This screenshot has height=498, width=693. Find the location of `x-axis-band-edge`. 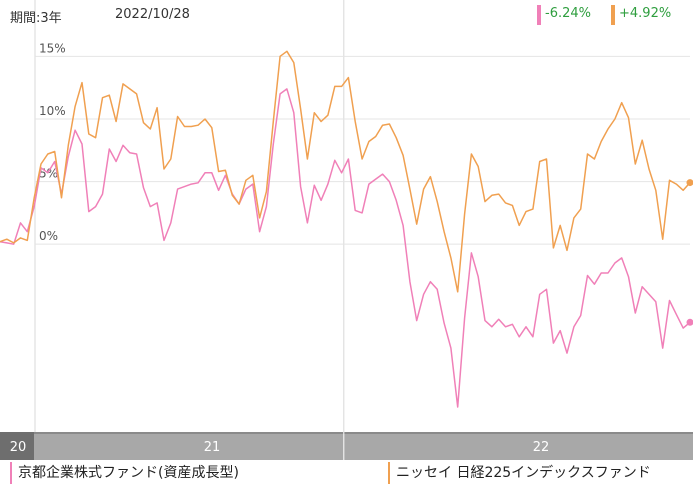

x-axis-band-edge is located at coordinates (346, 433).